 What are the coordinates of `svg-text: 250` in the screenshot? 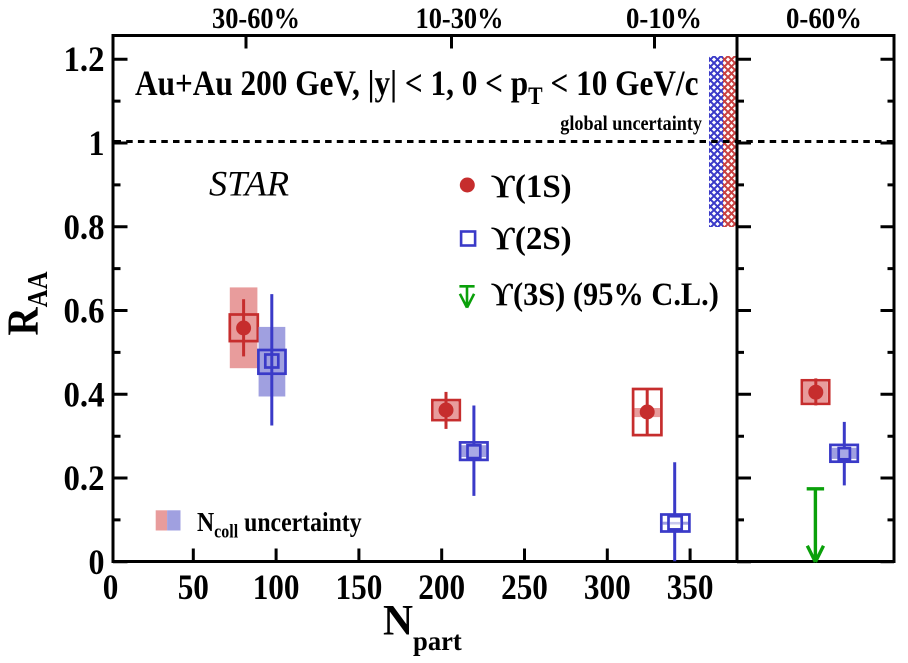 It's located at (524, 587).